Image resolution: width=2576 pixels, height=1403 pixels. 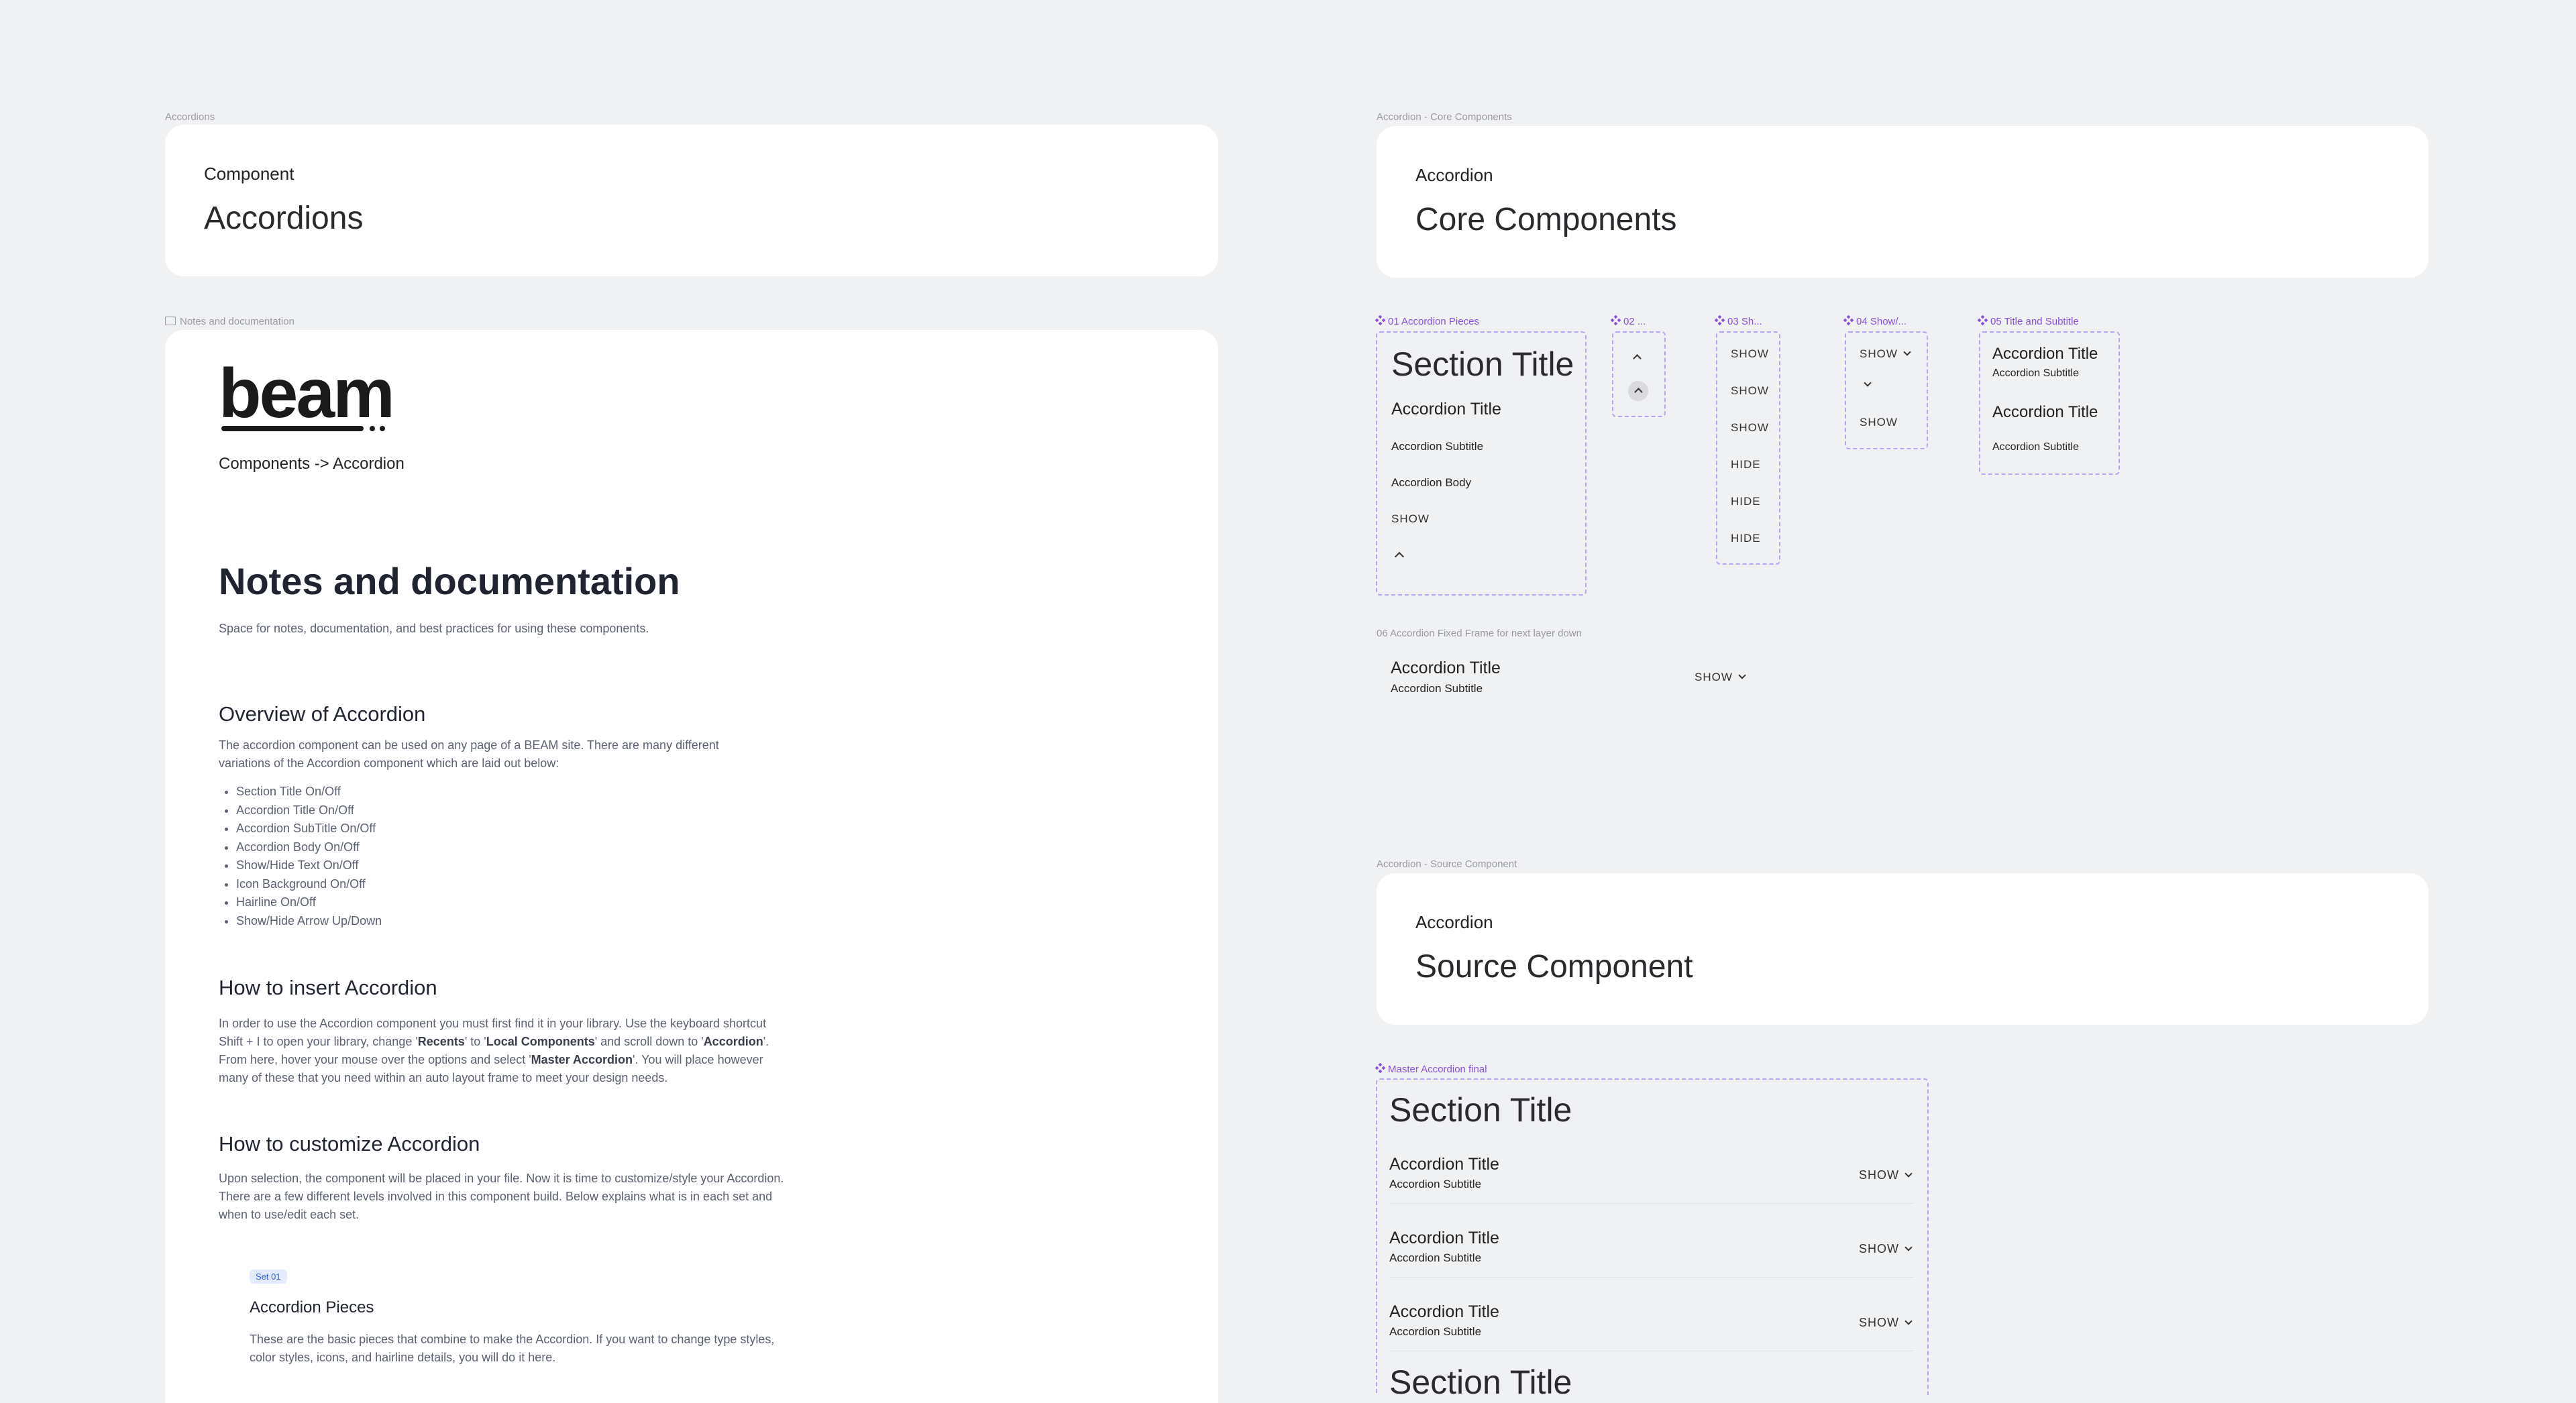 I want to click on hairline, so click(x=1651, y=1278).